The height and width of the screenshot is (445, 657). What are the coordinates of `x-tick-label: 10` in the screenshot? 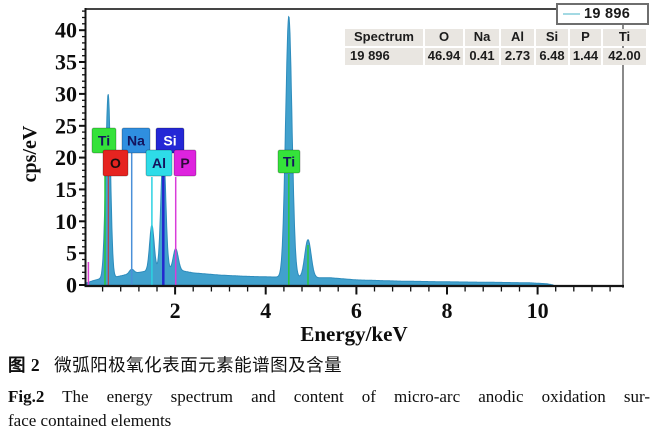 It's located at (538, 310).